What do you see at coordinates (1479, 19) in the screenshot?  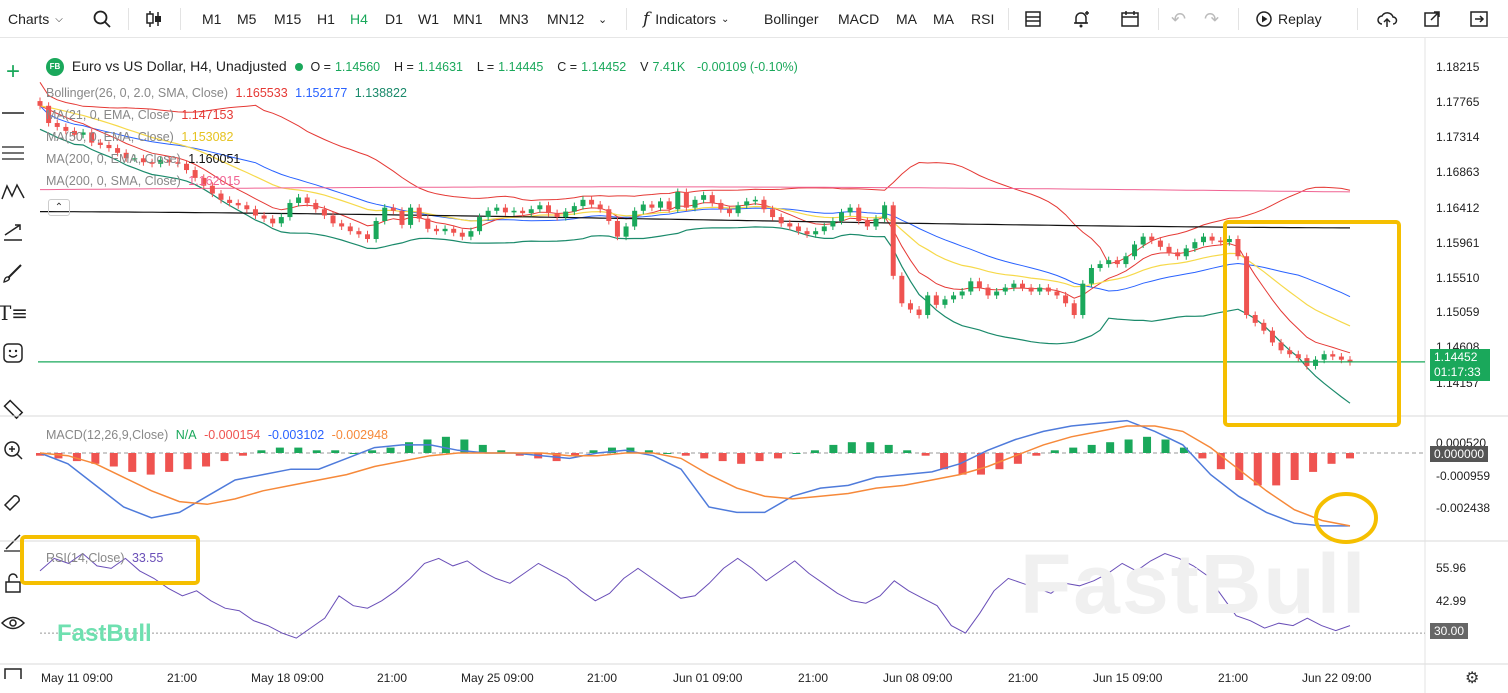 I see `exit-fullscreen-icon` at bounding box center [1479, 19].